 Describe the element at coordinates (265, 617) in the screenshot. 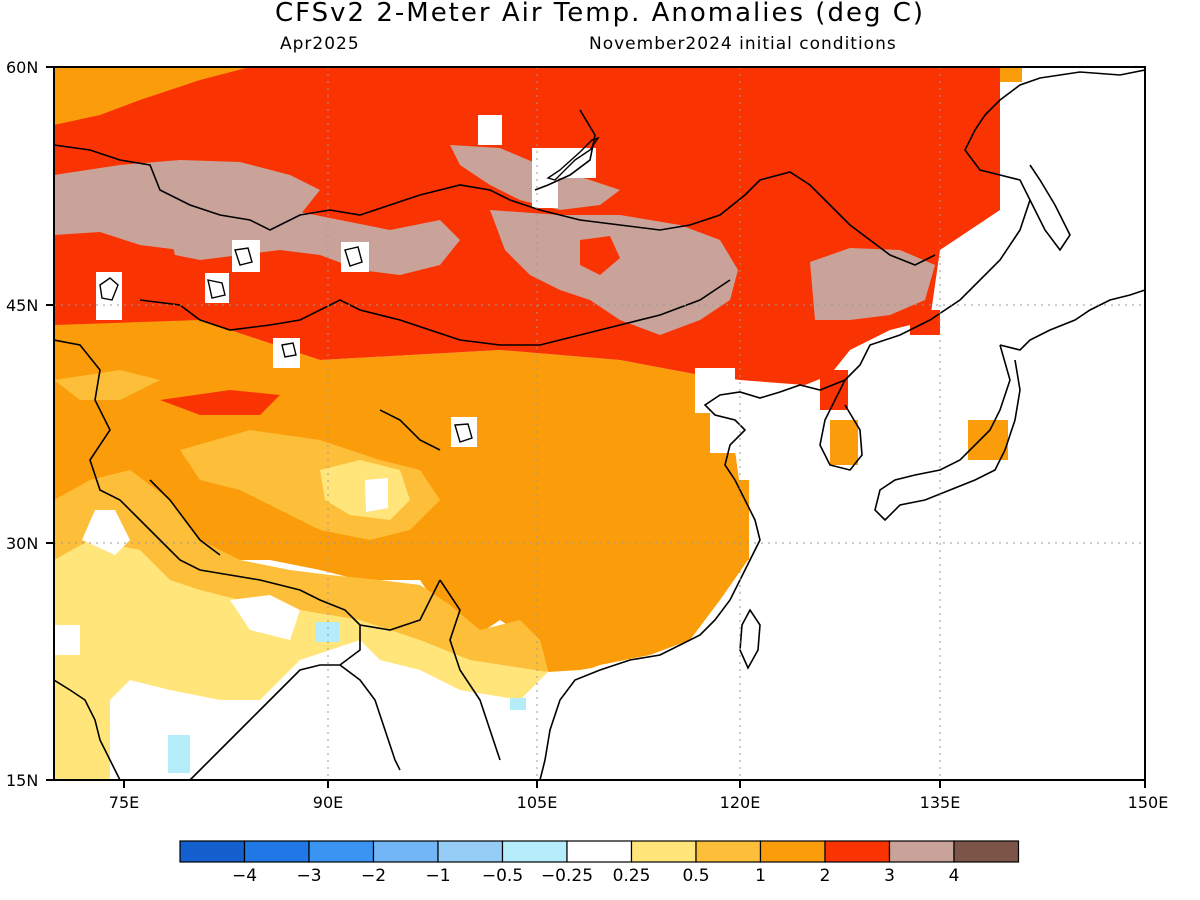

I see `anomaly-neutral-region-bengal` at that location.